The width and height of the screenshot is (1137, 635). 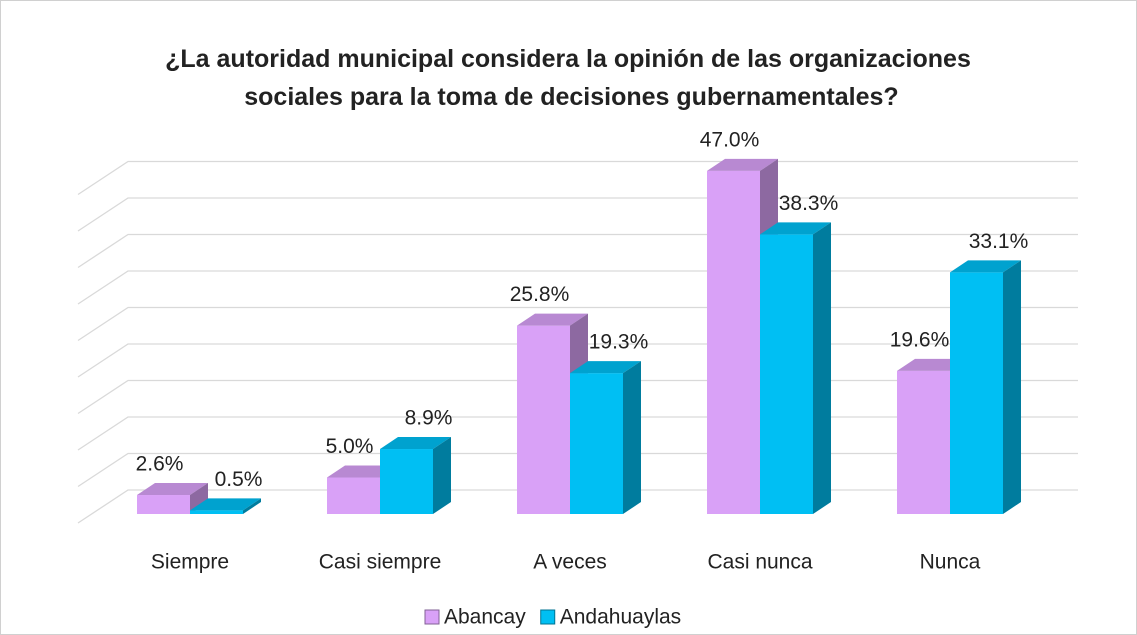 I want to click on x-tick-label: Siempre, so click(x=190, y=562).